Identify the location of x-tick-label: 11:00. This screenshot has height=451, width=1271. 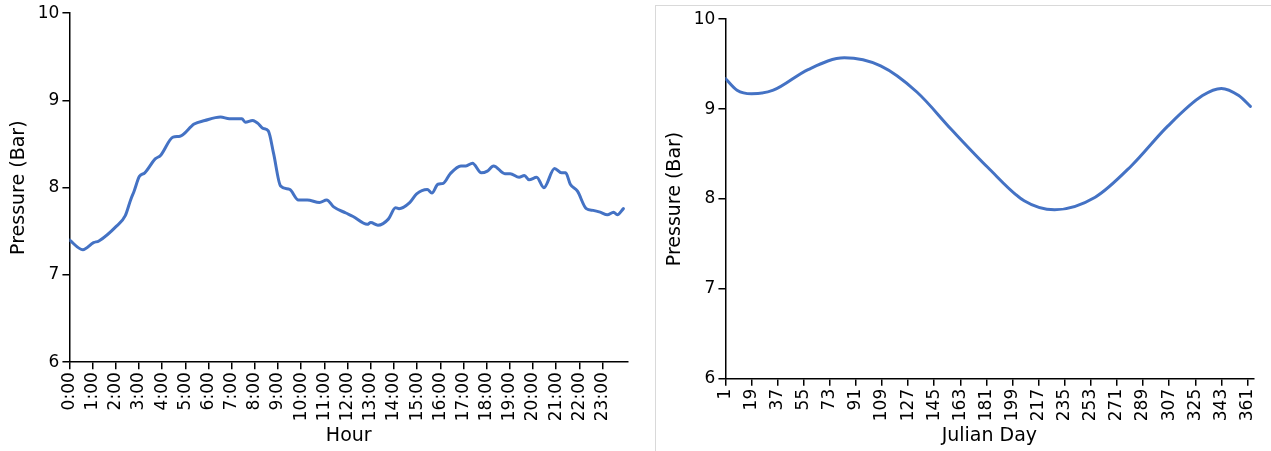
(322, 397).